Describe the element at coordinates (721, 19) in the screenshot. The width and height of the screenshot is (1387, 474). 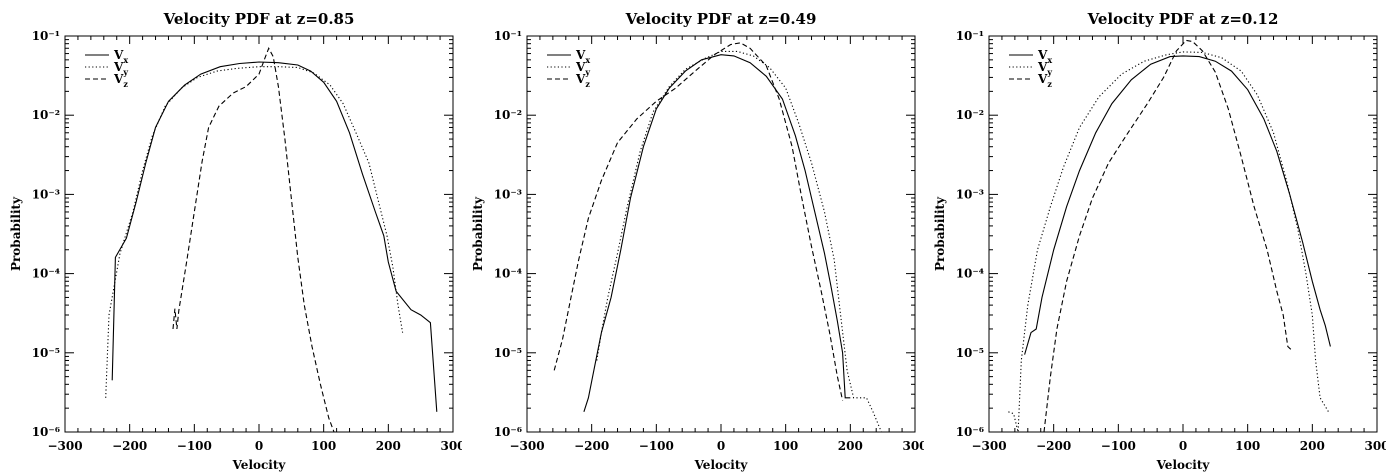
I see `chart-title: Velocity PDF at z=0.49` at that location.